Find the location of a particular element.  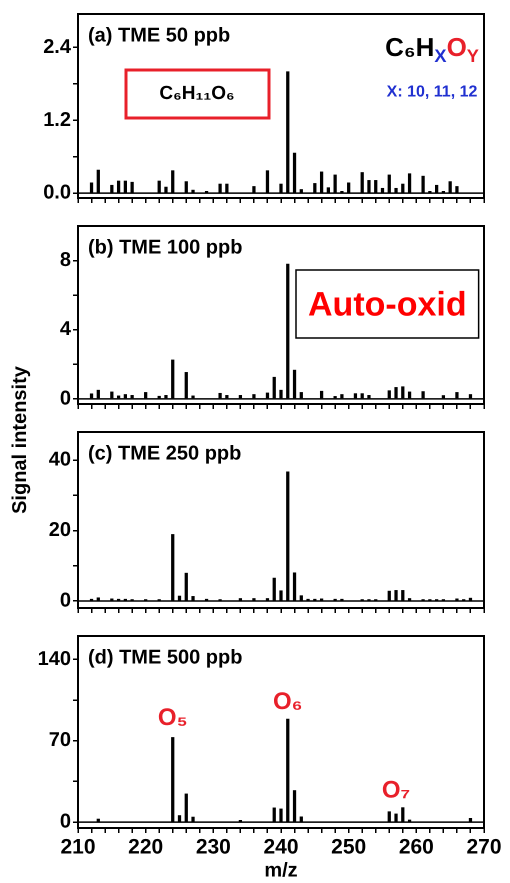

y-tick-label: 0.0 is located at coordinates (57, 193).